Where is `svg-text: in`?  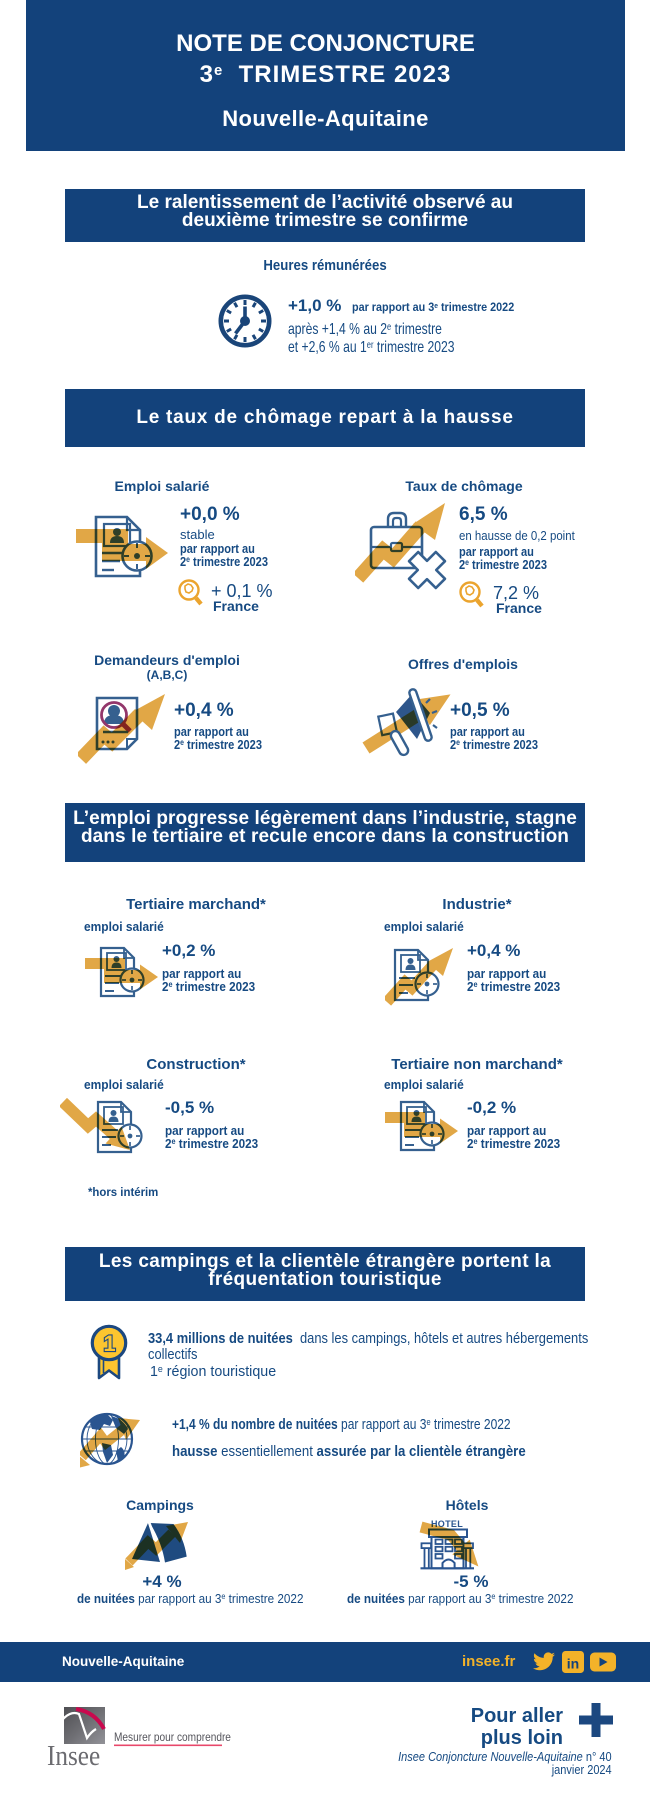
svg-text: in is located at coordinates (573, 1664).